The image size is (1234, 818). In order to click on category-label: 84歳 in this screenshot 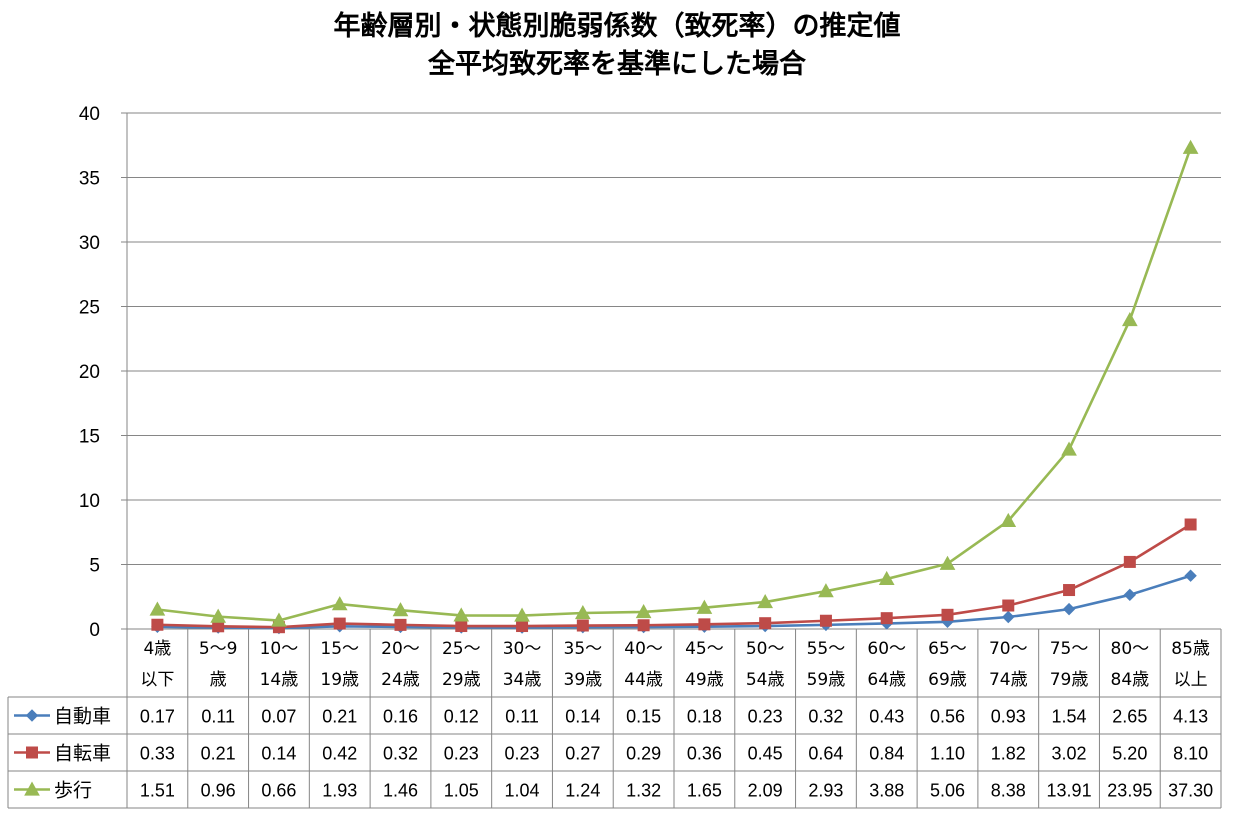, I will do `click(1130, 680)`.